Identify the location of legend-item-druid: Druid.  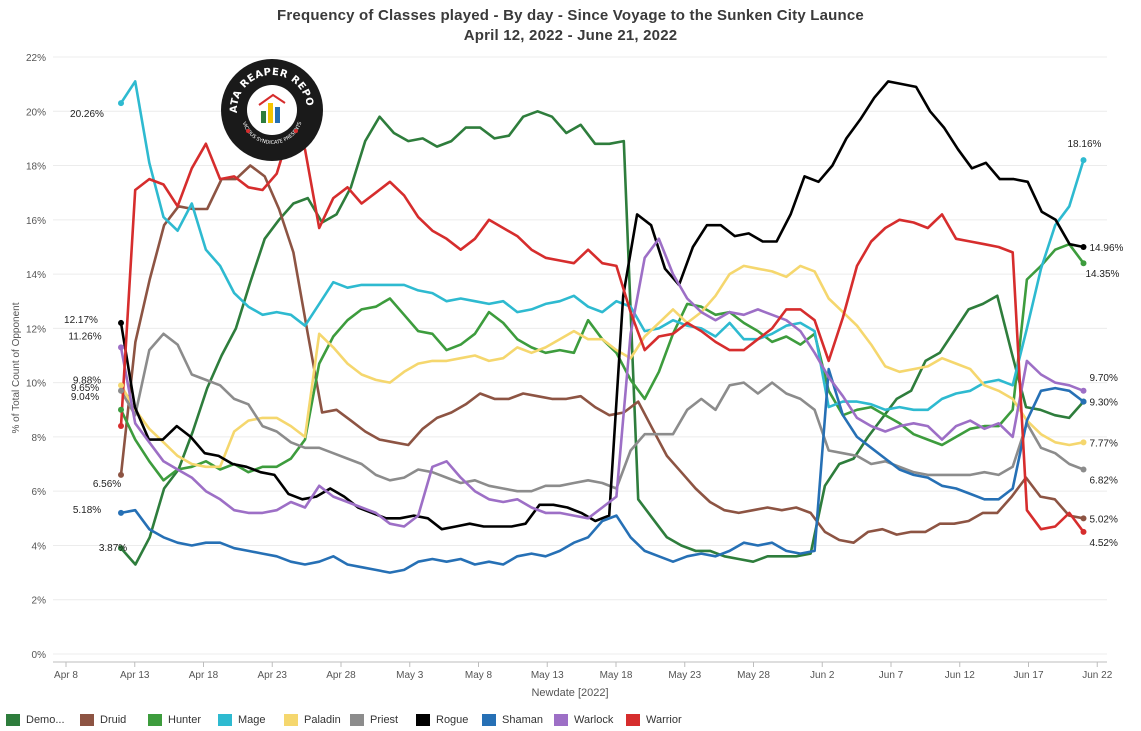
(114, 720).